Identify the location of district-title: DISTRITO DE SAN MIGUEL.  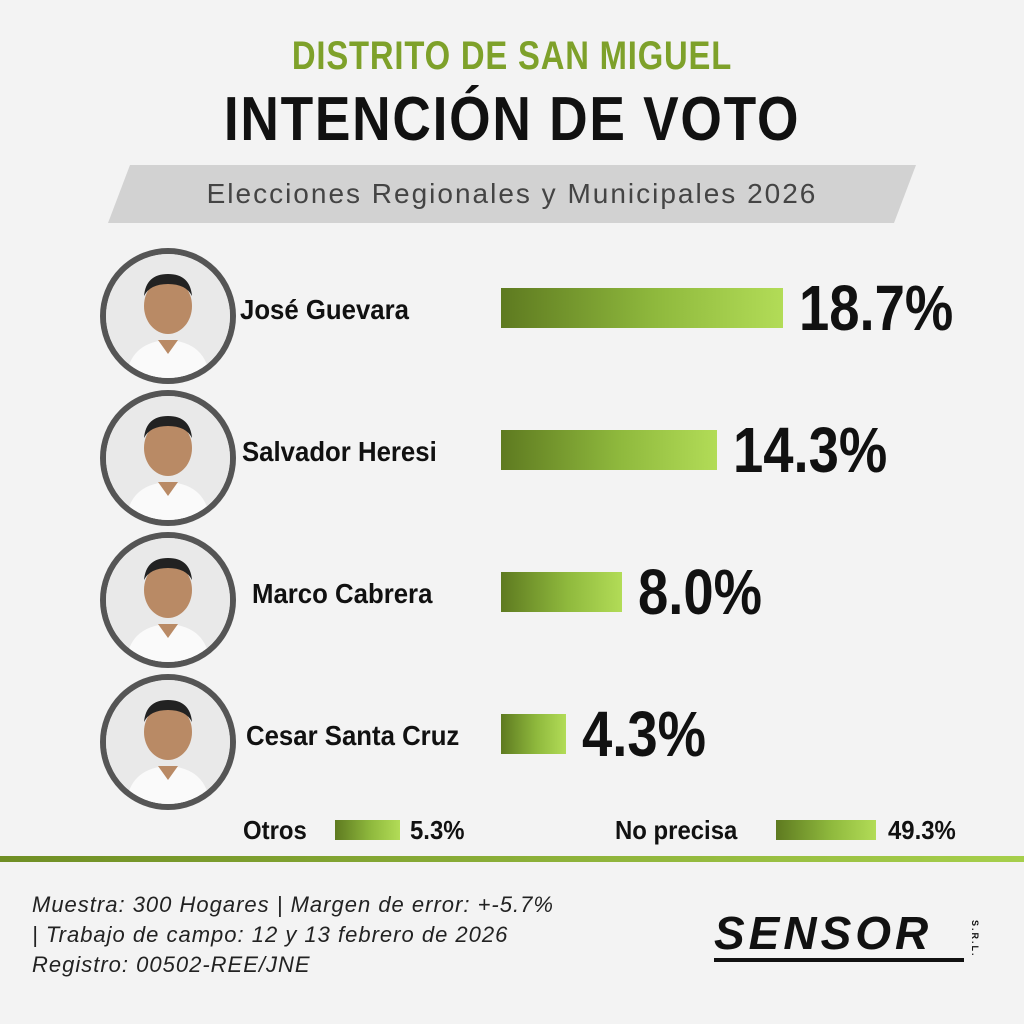
(512, 56).